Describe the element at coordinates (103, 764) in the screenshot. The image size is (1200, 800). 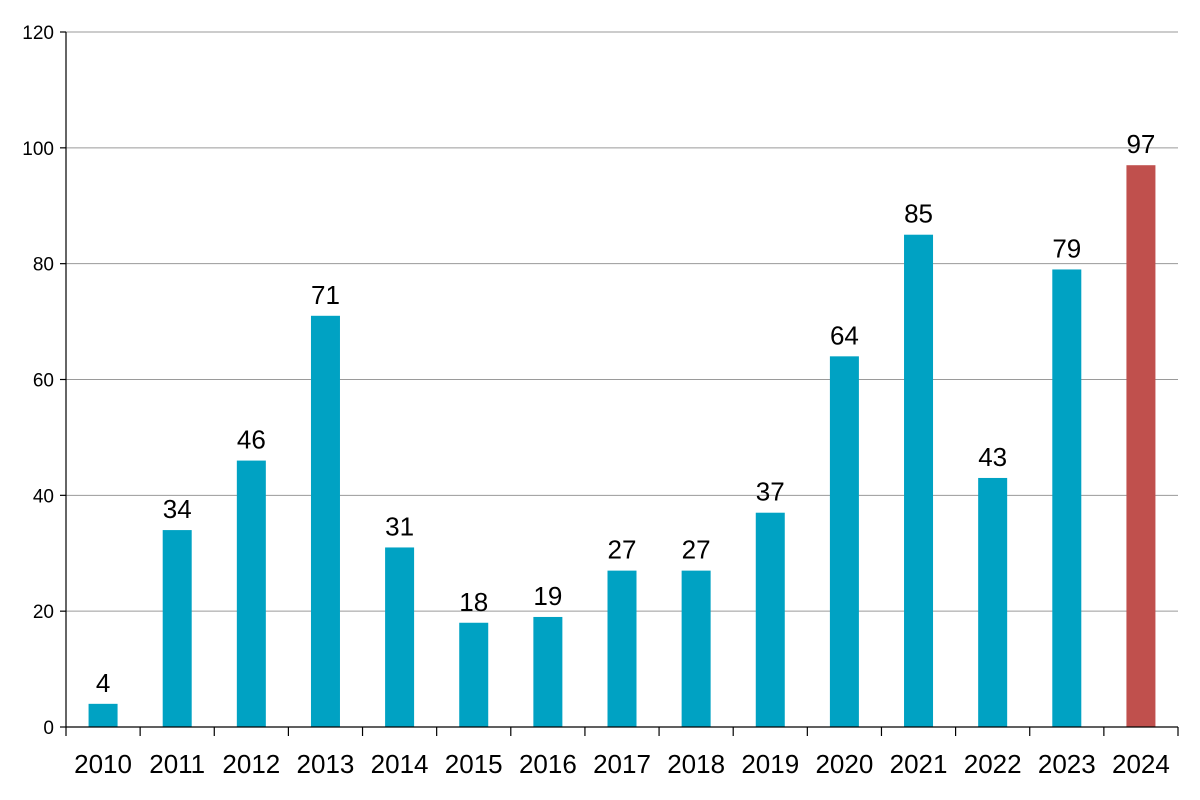
I see `x-tick-label-2010: 2010` at that location.